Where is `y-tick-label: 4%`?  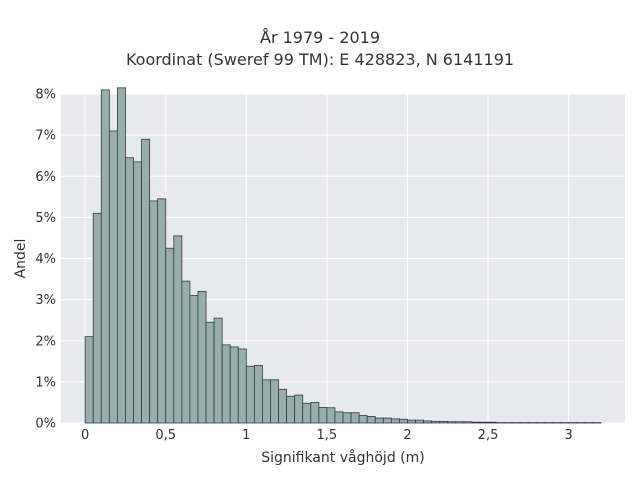
y-tick-label: 4% is located at coordinates (45, 259).